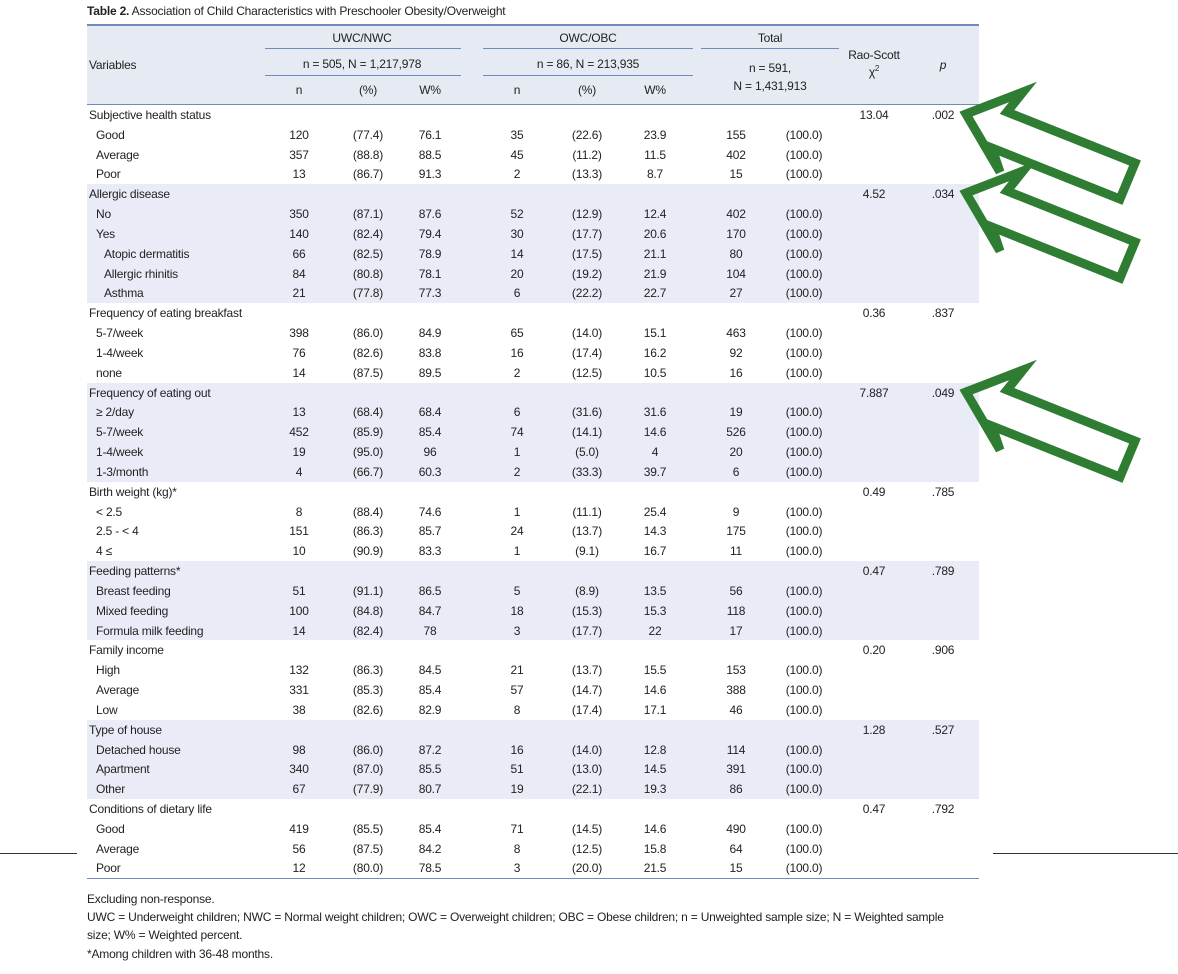 The width and height of the screenshot is (1178, 974). Describe the element at coordinates (299, 253) in the screenshot. I see `cell-uwc-n: 66` at that location.